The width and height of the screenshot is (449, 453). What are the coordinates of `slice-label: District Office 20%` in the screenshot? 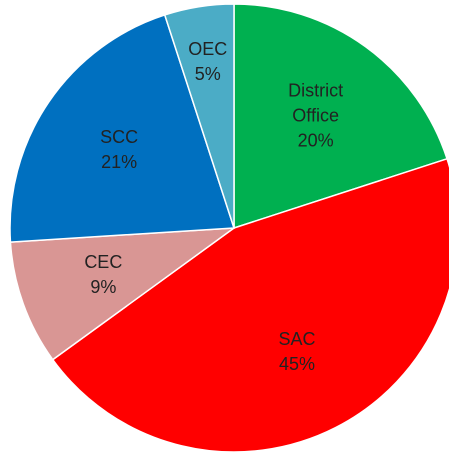 It's located at (316, 115).